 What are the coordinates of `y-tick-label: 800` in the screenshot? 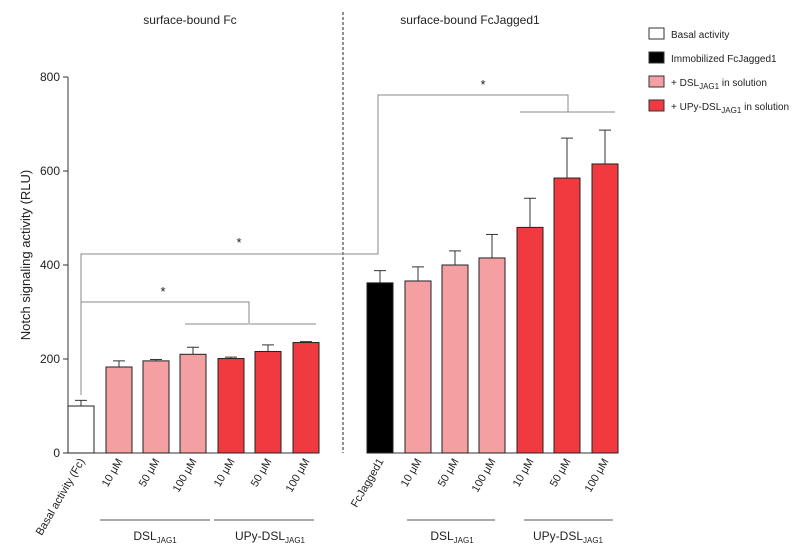 It's located at (50, 77).